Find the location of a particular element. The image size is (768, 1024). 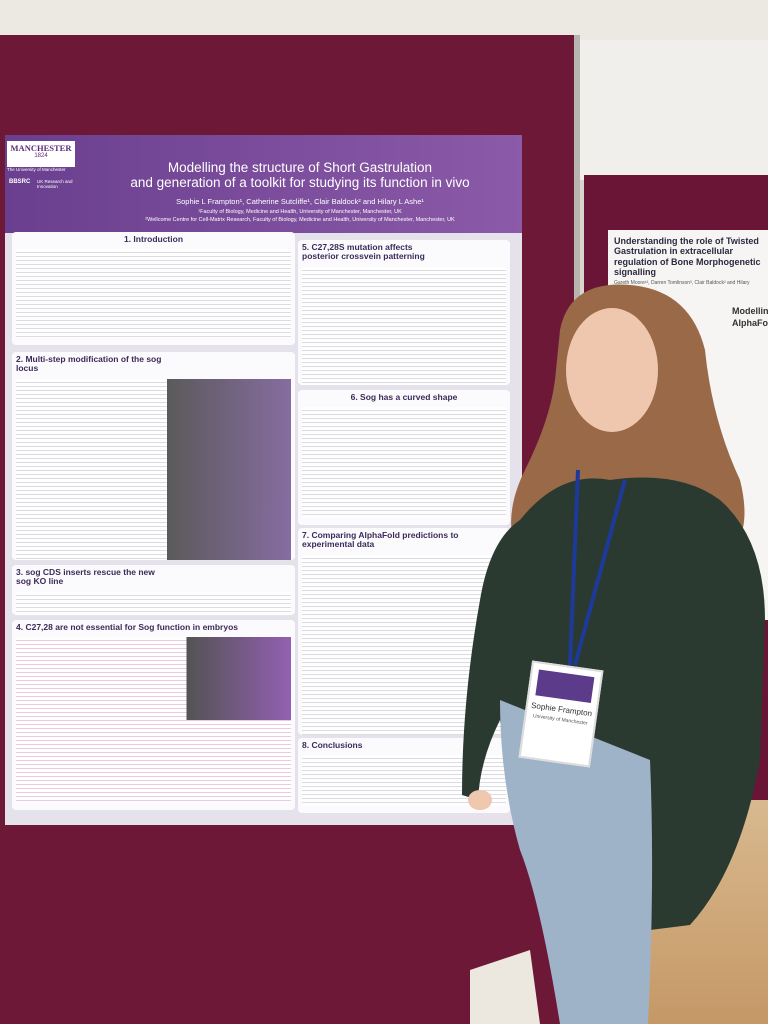

funder: BBSRC is located at coordinates (20, 182).